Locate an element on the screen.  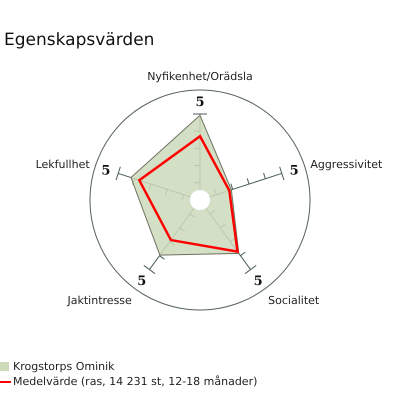
legend-label: Medelvärde (ras, 14 231 st, 12-18 månader) is located at coordinates (135, 381).